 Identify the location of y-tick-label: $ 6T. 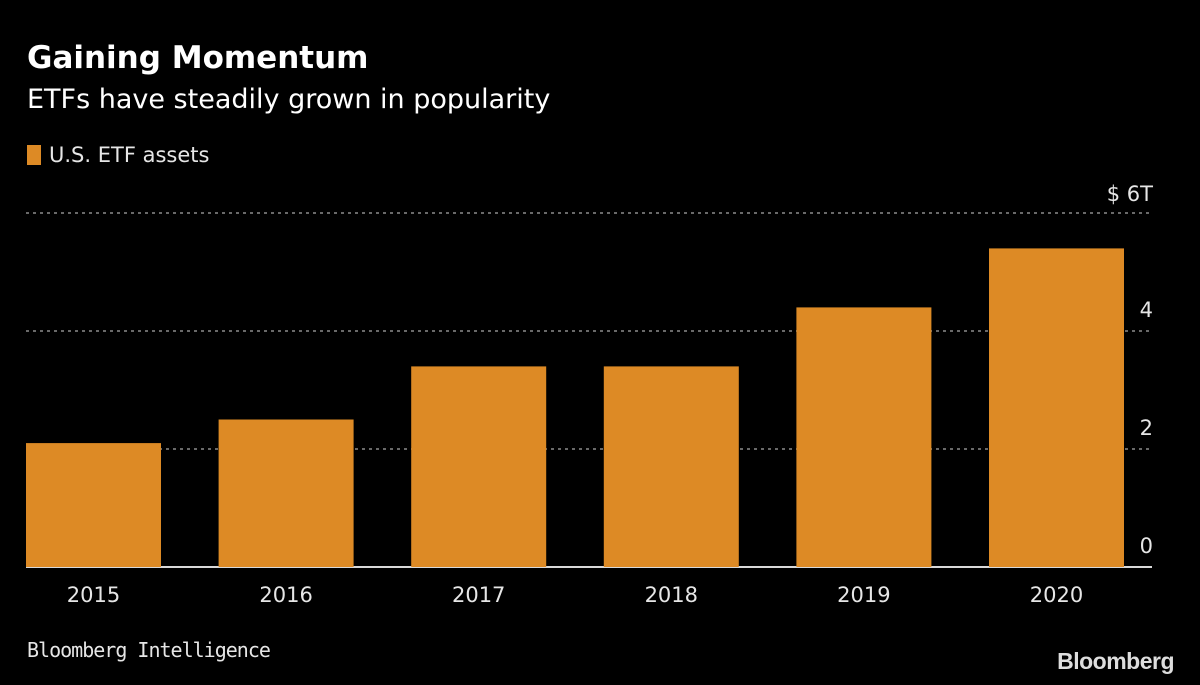
(1130, 194).